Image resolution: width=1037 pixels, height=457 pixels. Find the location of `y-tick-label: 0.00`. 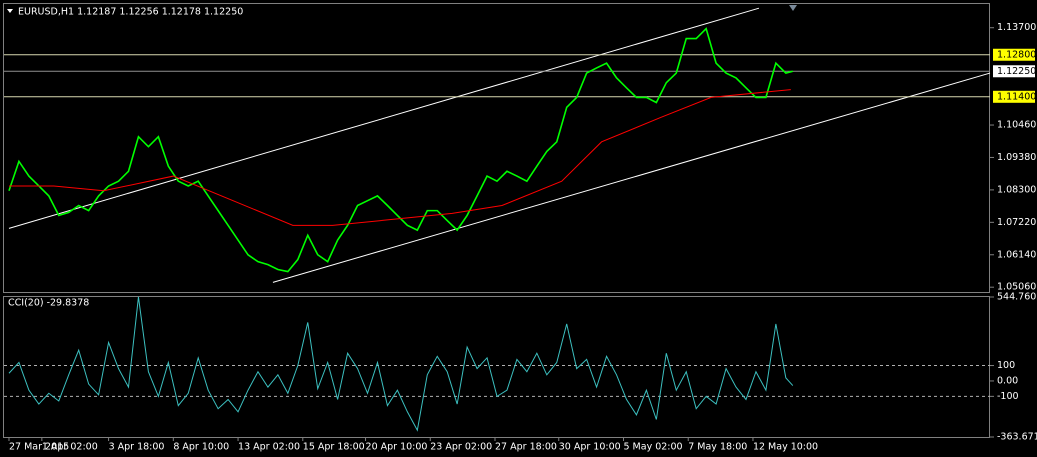

y-tick-label: 0.00 is located at coordinates (1007, 380).